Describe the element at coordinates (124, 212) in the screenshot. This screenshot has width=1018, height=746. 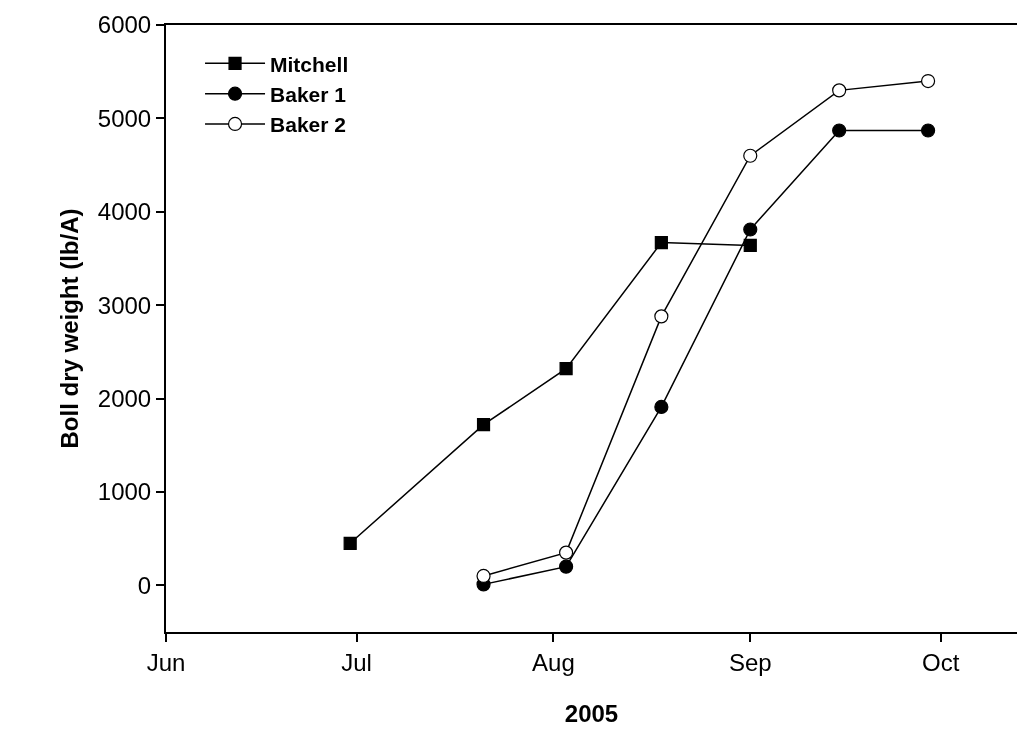
I see `y-tick-label: 4000` at that location.